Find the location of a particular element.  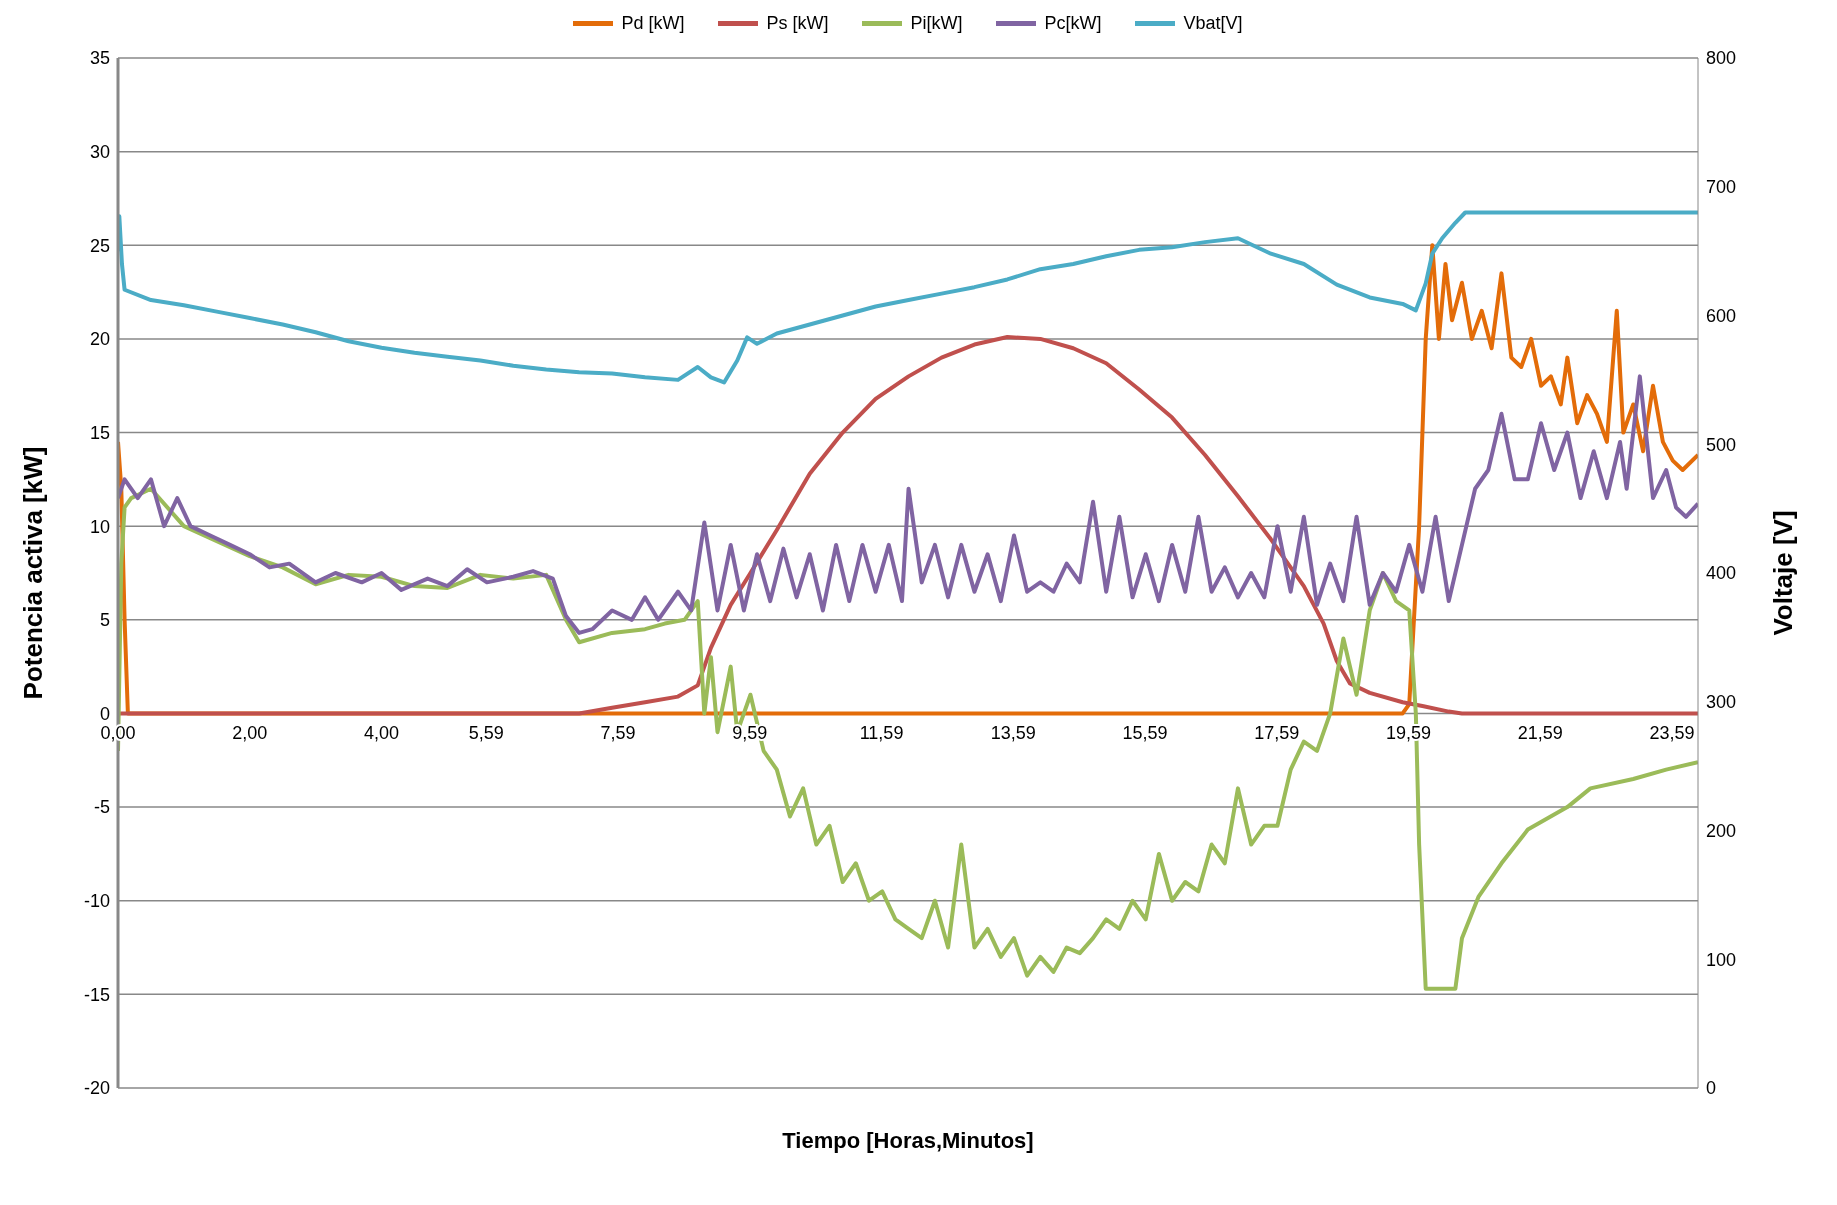

y-tick-label: -15 is located at coordinates (96, 994).